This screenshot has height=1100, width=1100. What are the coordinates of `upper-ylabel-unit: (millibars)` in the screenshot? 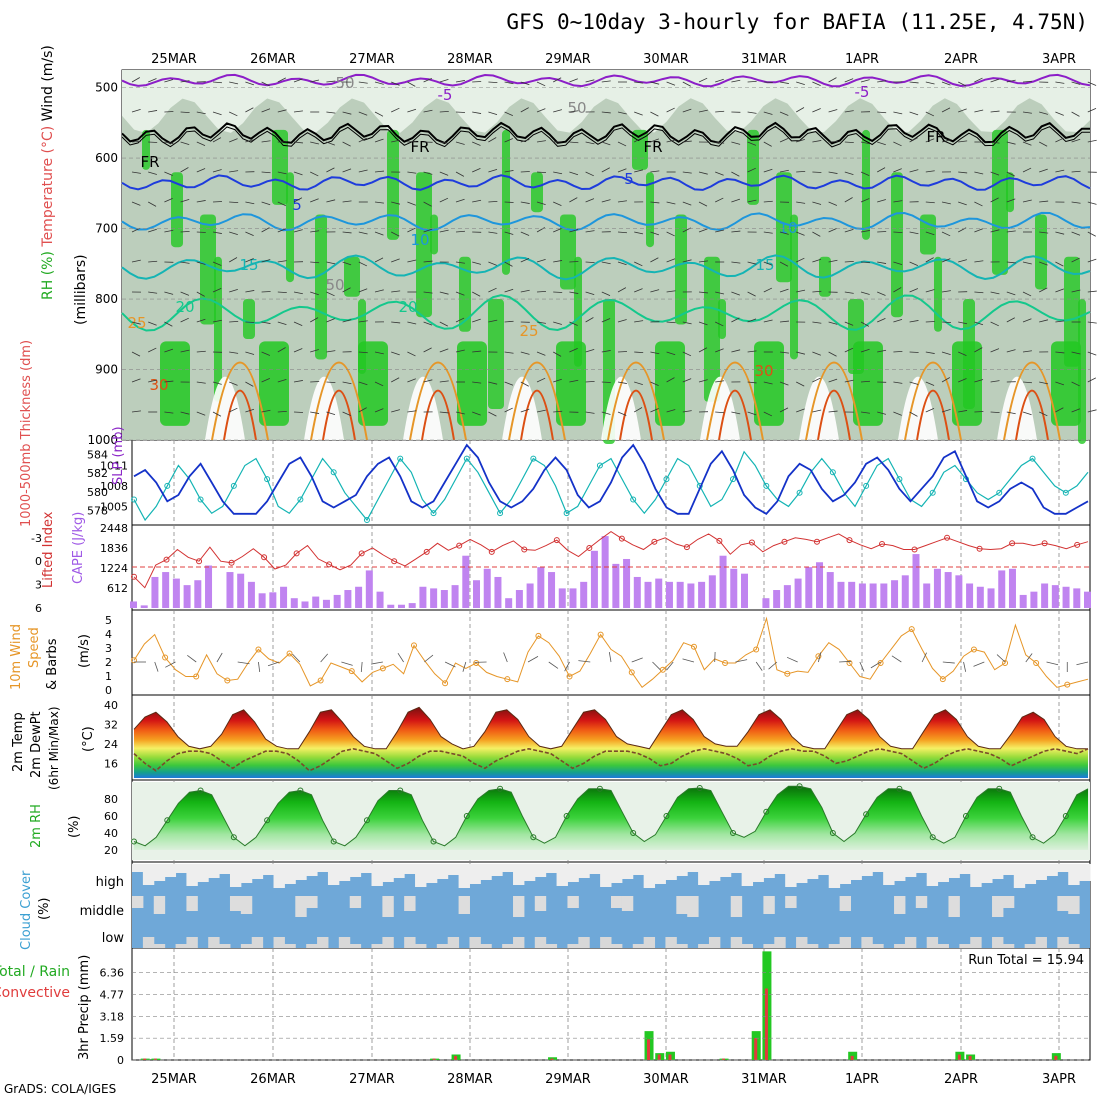 It's located at (81, 289).